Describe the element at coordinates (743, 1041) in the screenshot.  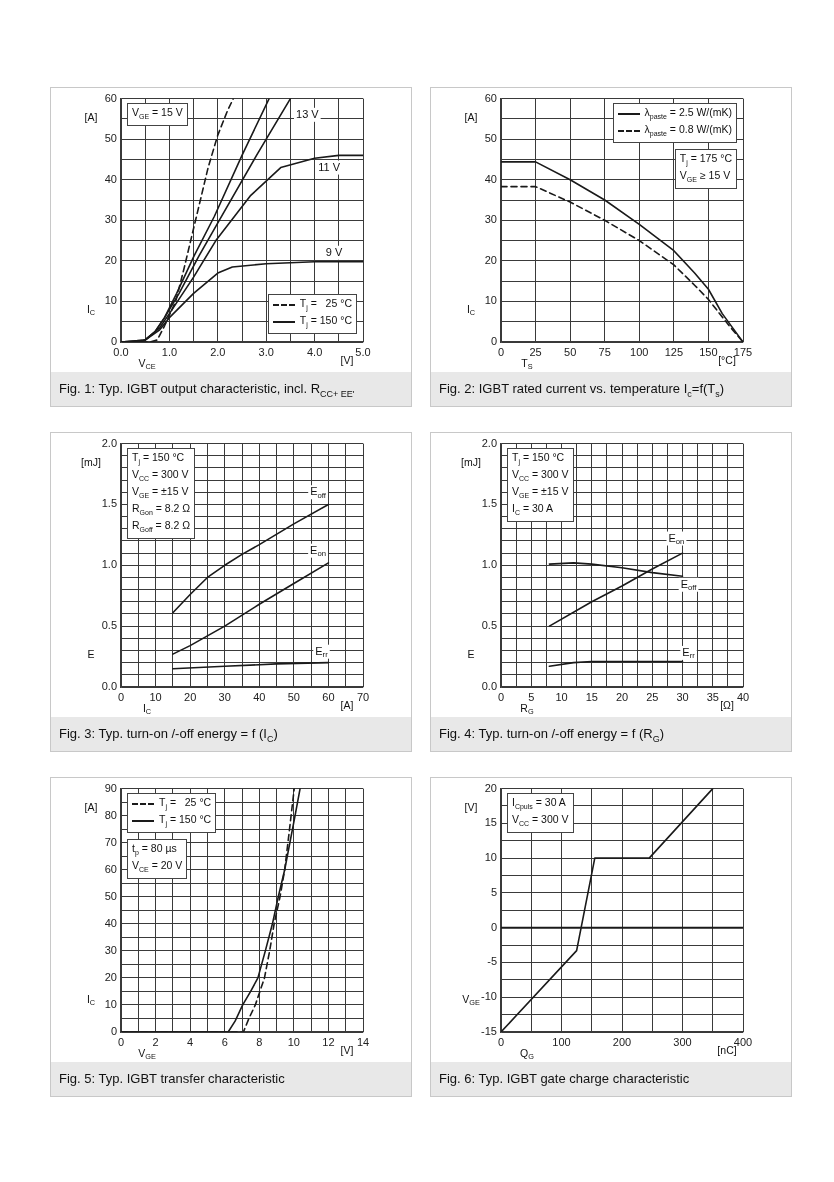
I see `x-tick-label: 400` at that location.